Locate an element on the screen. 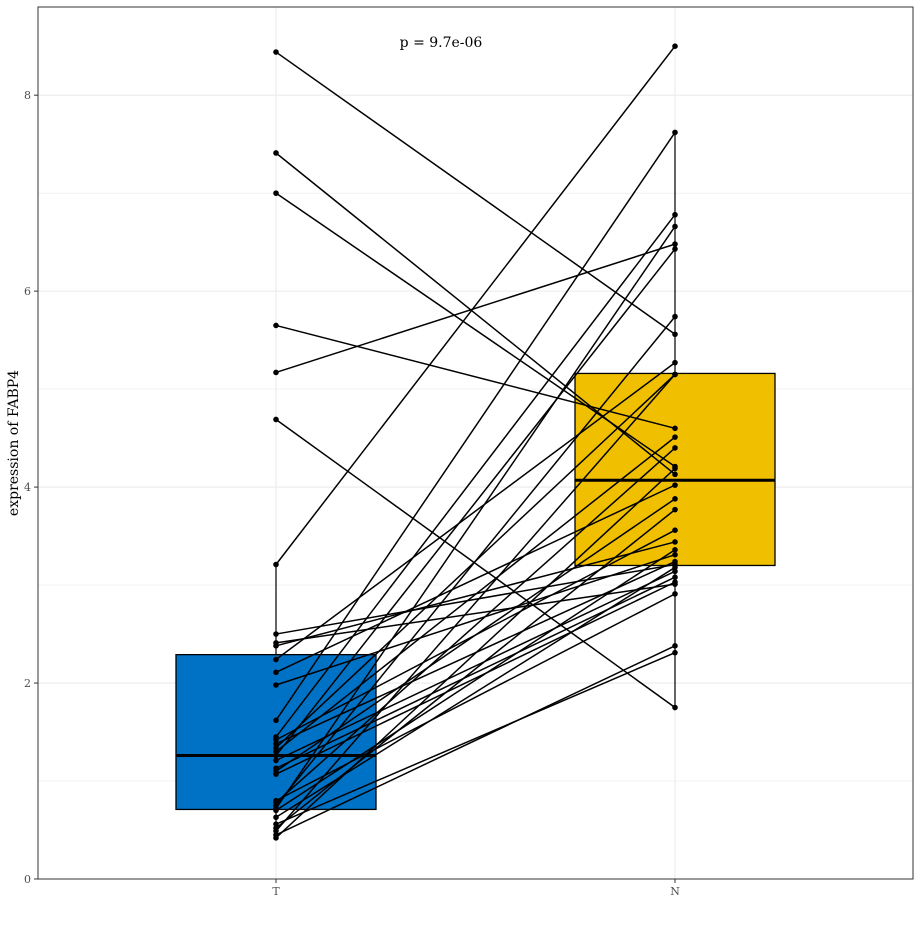 The height and width of the screenshot is (926, 921). y-tick-label: 6 is located at coordinates (27, 291).